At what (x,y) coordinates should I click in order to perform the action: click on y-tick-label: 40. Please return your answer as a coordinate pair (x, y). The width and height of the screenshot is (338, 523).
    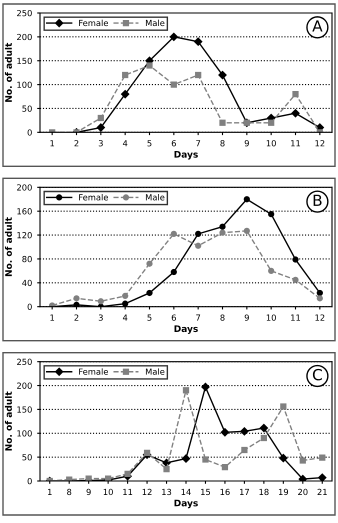
    Looking at the image, I should click on (27, 283).